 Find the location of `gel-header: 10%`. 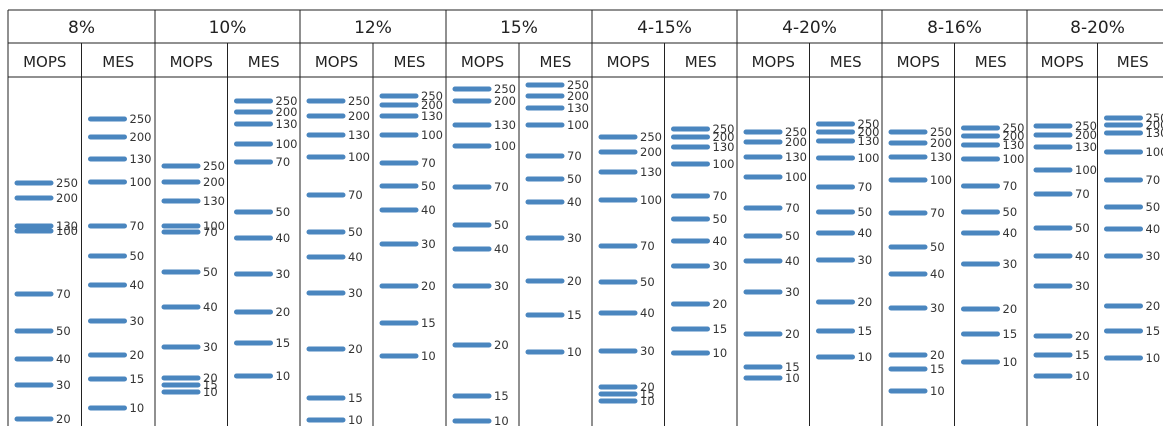

gel-header: 10% is located at coordinates (228, 28).